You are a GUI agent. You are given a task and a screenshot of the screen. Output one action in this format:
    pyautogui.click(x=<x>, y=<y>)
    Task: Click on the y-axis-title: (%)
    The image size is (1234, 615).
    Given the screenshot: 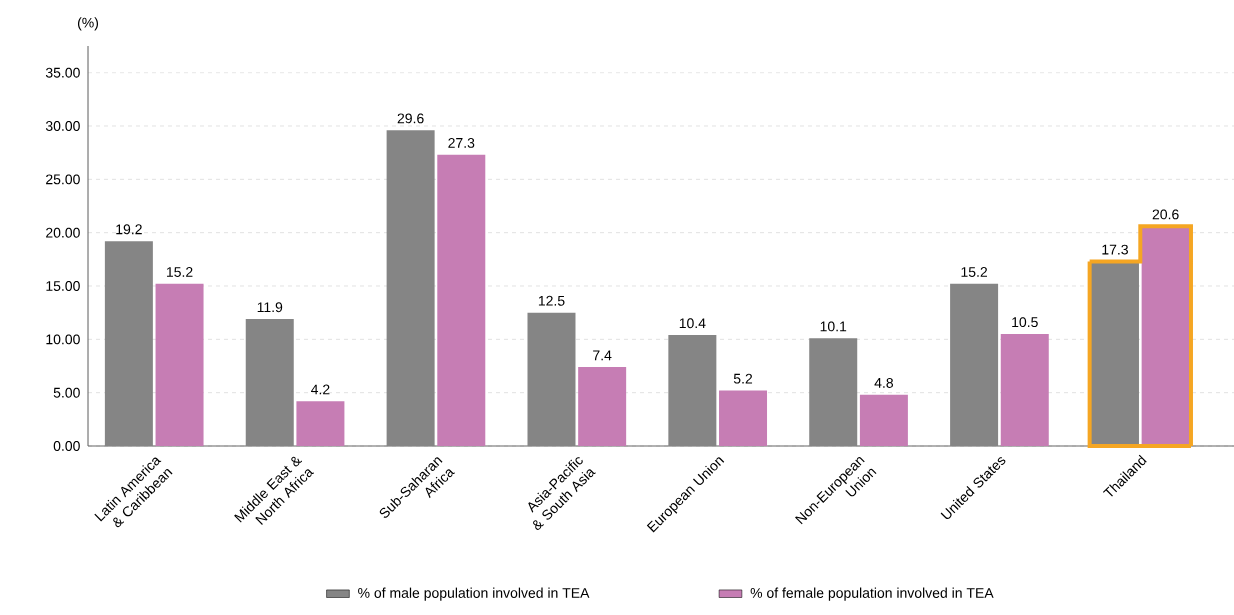 What is the action you would take?
    pyautogui.click(x=88, y=24)
    